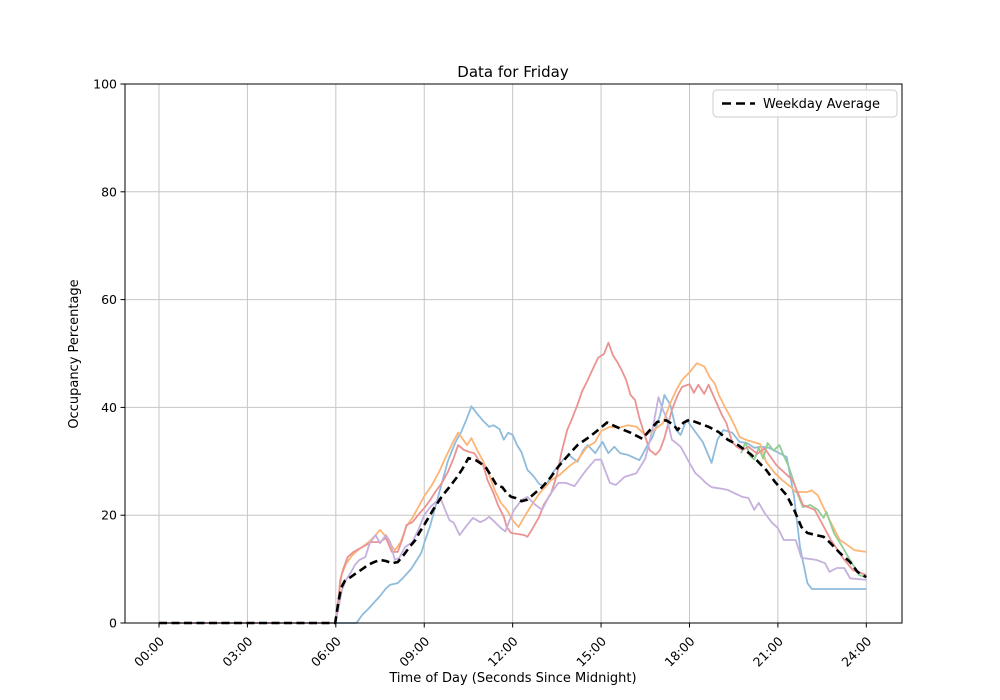 This screenshot has width=1000, height=700. I want to click on x-tick-label: 09:00, so click(414, 651).